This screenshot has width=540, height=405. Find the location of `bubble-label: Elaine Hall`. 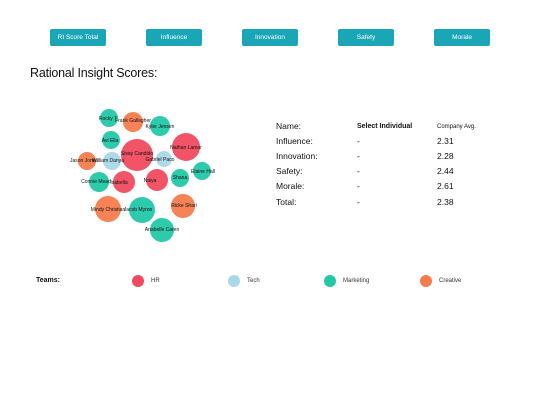

bubble-label: Elaine Hall is located at coordinates (203, 172).